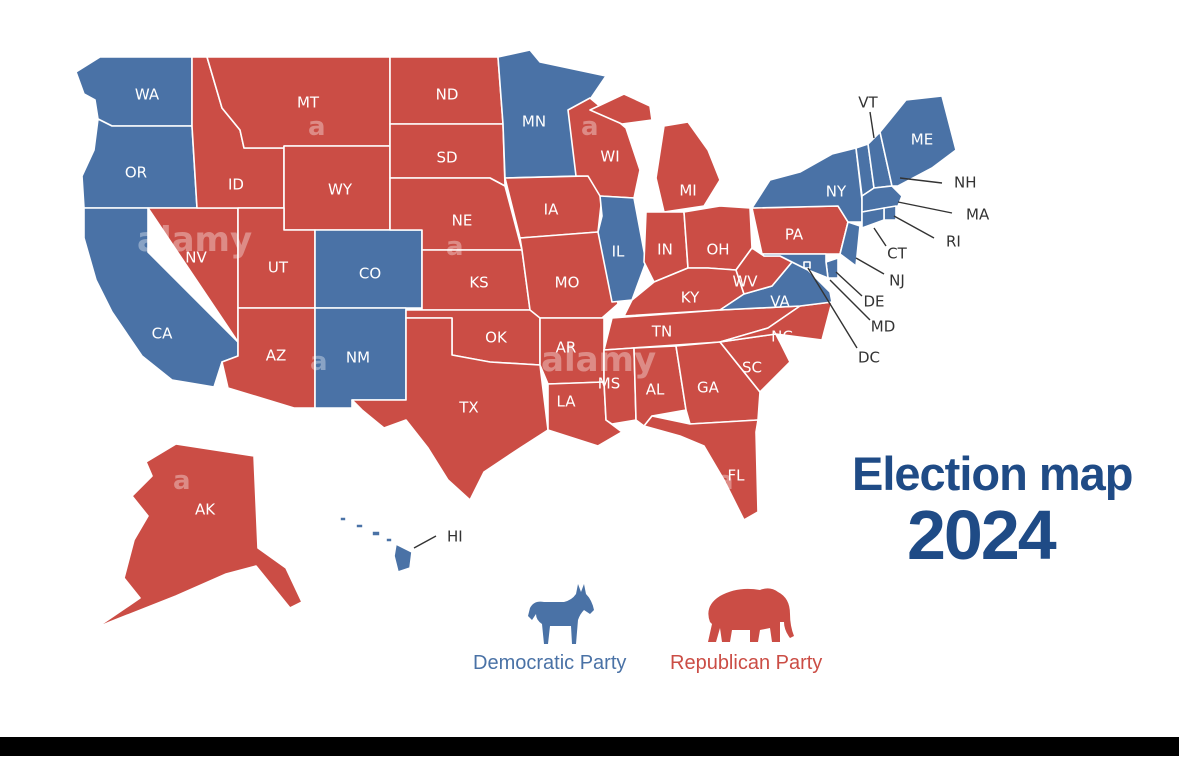 The image size is (1179, 760). Describe the element at coordinates (965, 183) in the screenshot. I see `state-label-nh: NH` at that location.